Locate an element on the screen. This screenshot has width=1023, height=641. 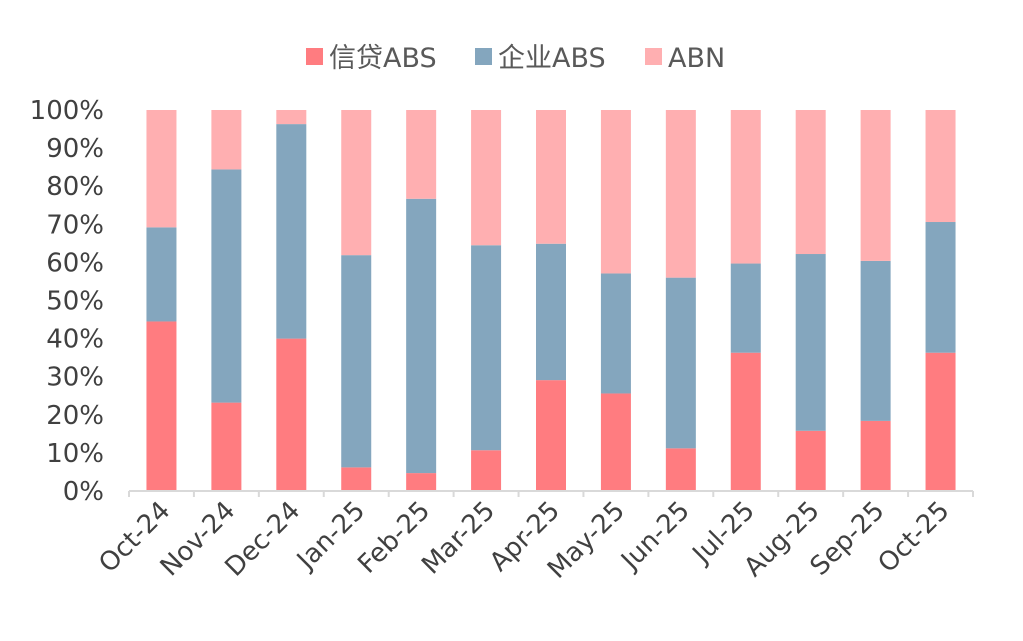
x-tick-label: Oct-25 is located at coordinates (913, 537).